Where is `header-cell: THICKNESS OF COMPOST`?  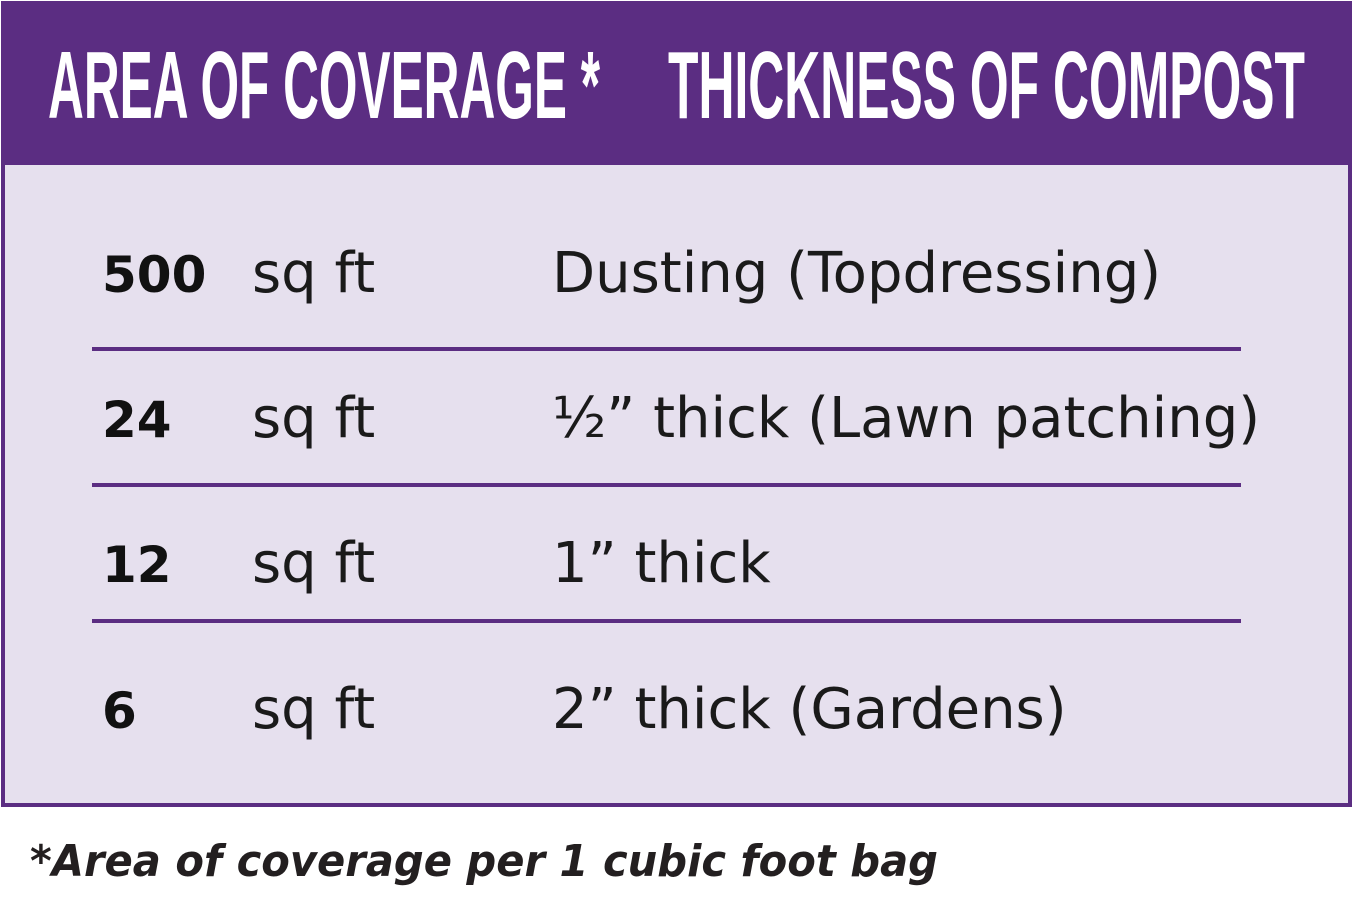
header-cell: THICKNESS OF COMPOST is located at coordinates (986, 85).